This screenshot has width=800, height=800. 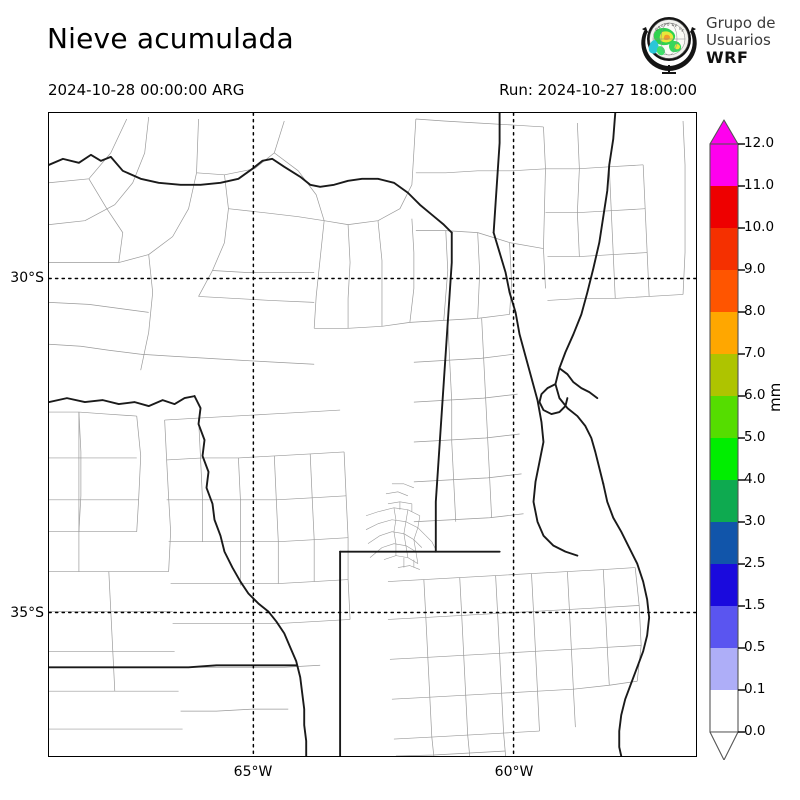 What do you see at coordinates (738, 40) in the screenshot?
I see `logo-line-2: Usuarios` at bounding box center [738, 40].